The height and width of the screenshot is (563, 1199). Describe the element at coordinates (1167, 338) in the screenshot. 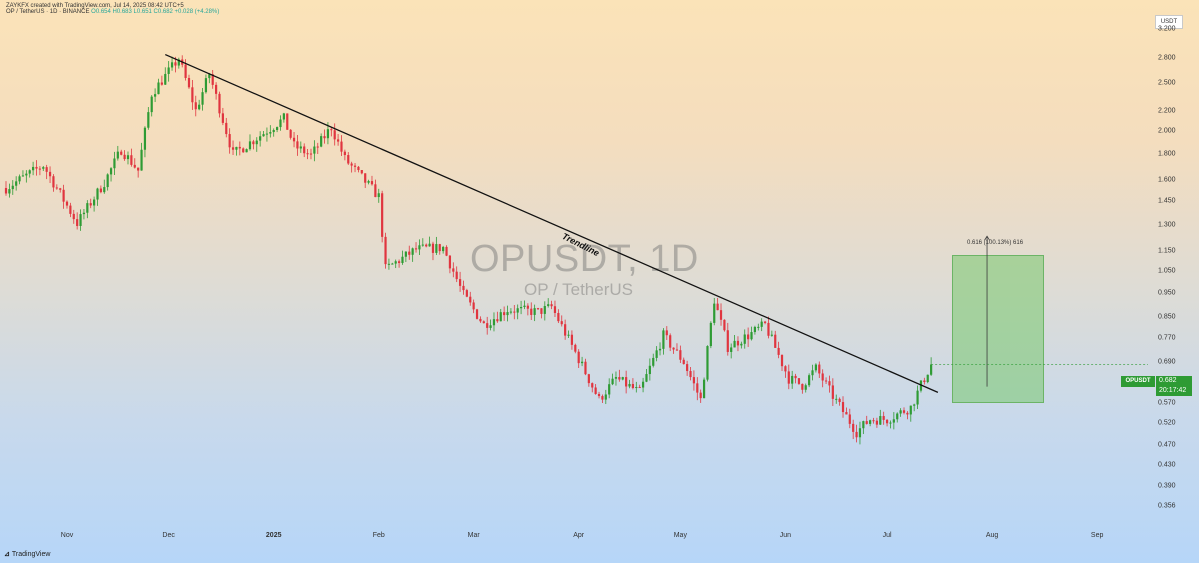

I see `price-tick-label: 0.770` at that location.